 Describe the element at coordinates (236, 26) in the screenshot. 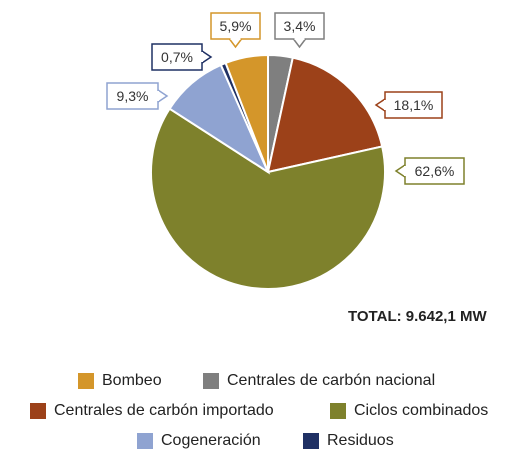

I see `slice-value-label: 5,9%` at that location.